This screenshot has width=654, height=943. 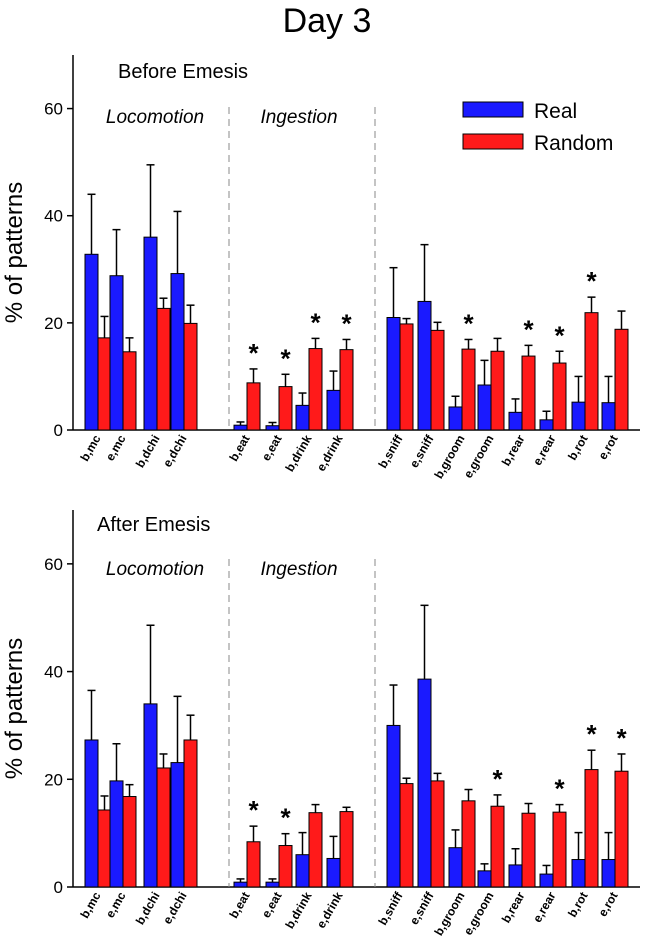 What do you see at coordinates (555, 111) in the screenshot?
I see `legend-label: Real` at bounding box center [555, 111].